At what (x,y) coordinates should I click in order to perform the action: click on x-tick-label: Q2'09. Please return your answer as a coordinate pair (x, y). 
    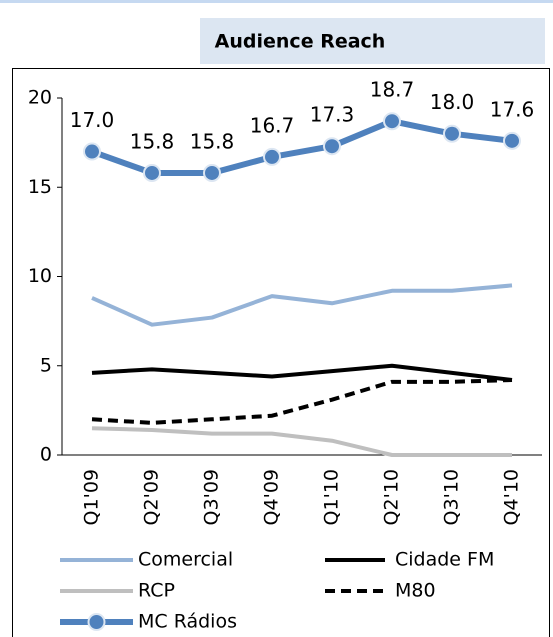
    Looking at the image, I should click on (152, 497).